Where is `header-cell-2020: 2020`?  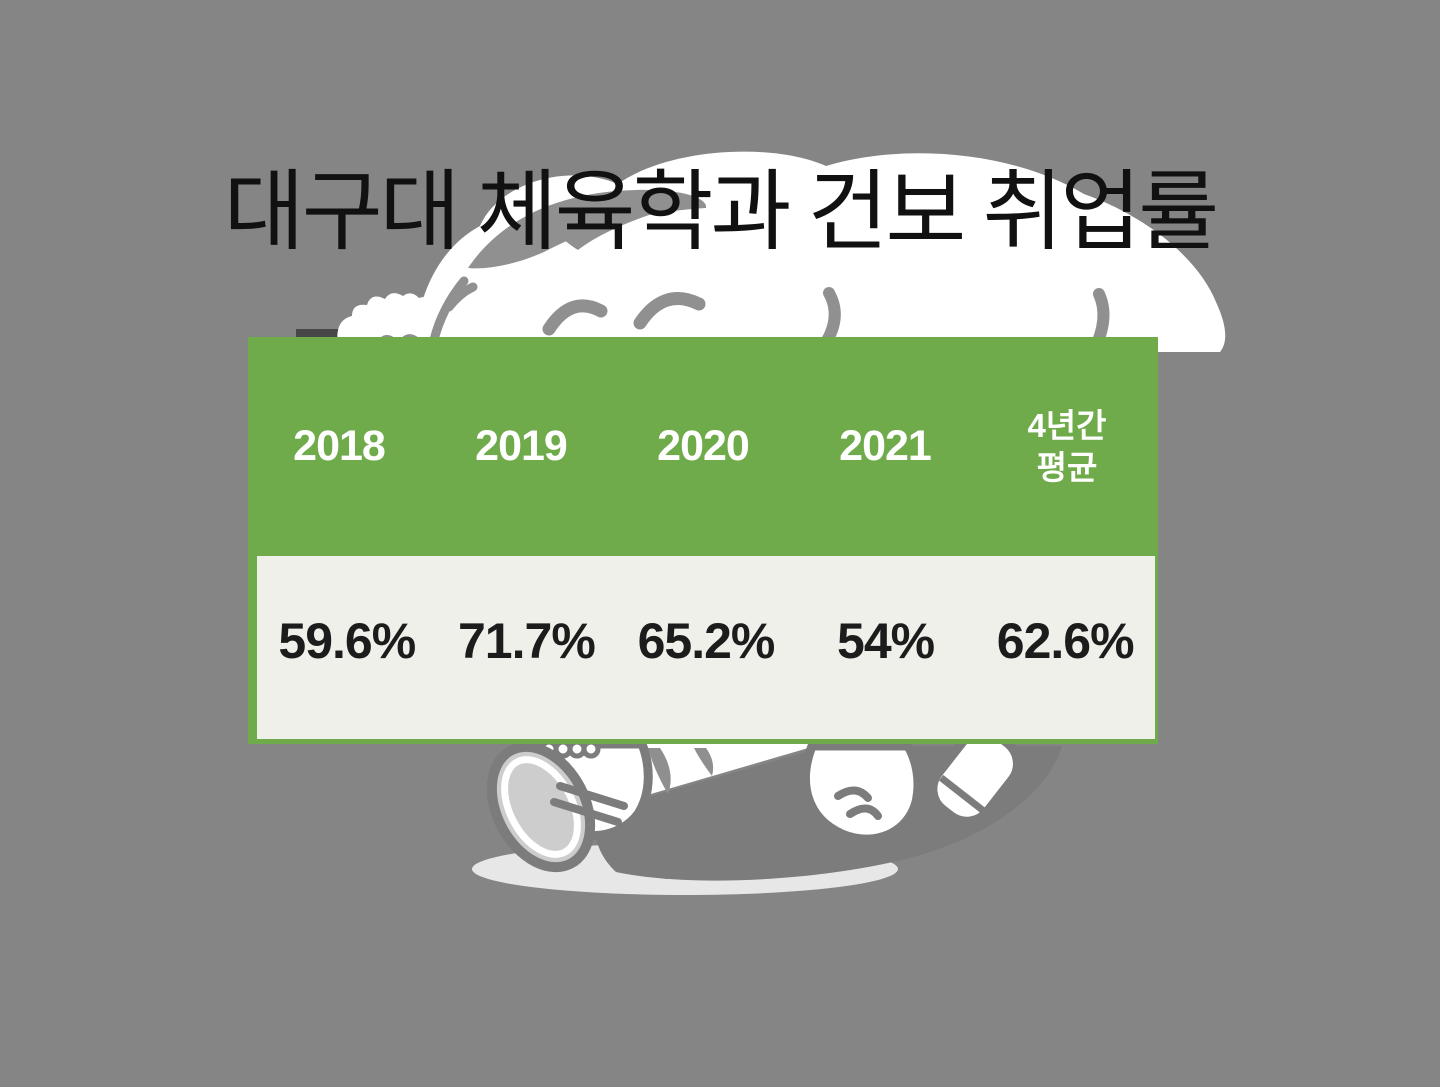
header-cell-2020: 2020 is located at coordinates (703, 446).